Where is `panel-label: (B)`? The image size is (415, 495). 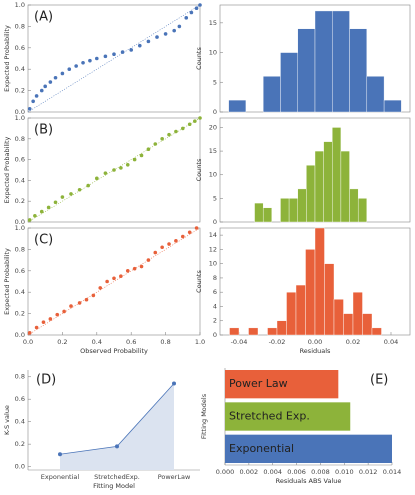
panel-label: (B) is located at coordinates (43, 130).